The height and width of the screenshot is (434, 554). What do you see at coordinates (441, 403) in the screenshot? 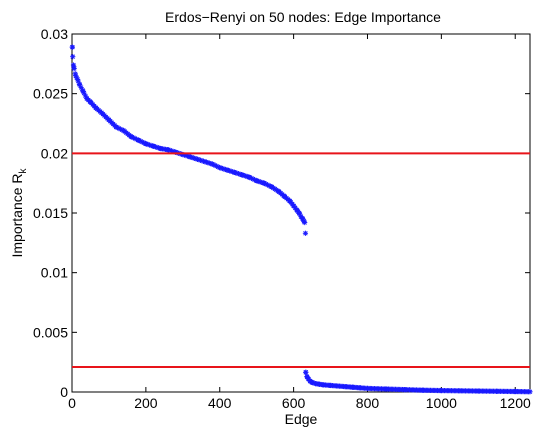
I see `x-tick-label: 1000` at bounding box center [441, 403].